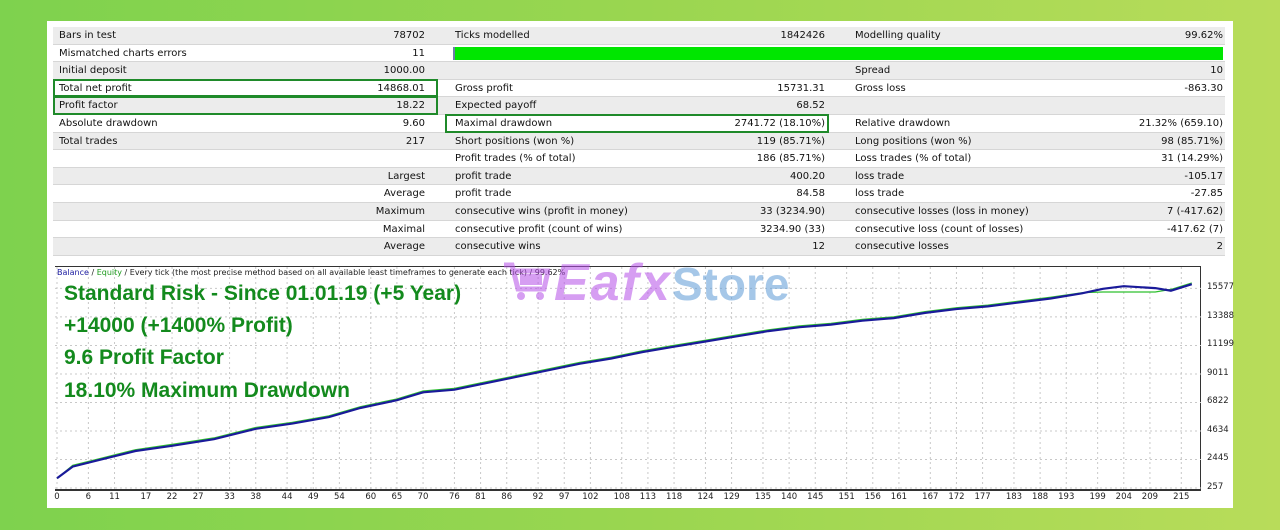 This screenshot has width=1280, height=530. Describe the element at coordinates (564, 497) in the screenshot. I see `x-tick-label: 97` at that location.